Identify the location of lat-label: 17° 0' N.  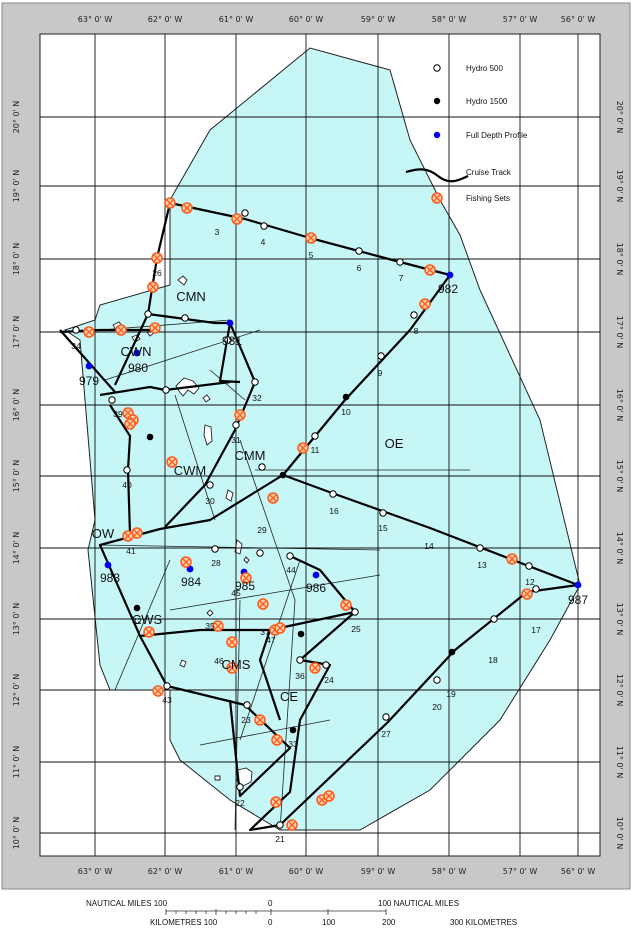
(619, 332).